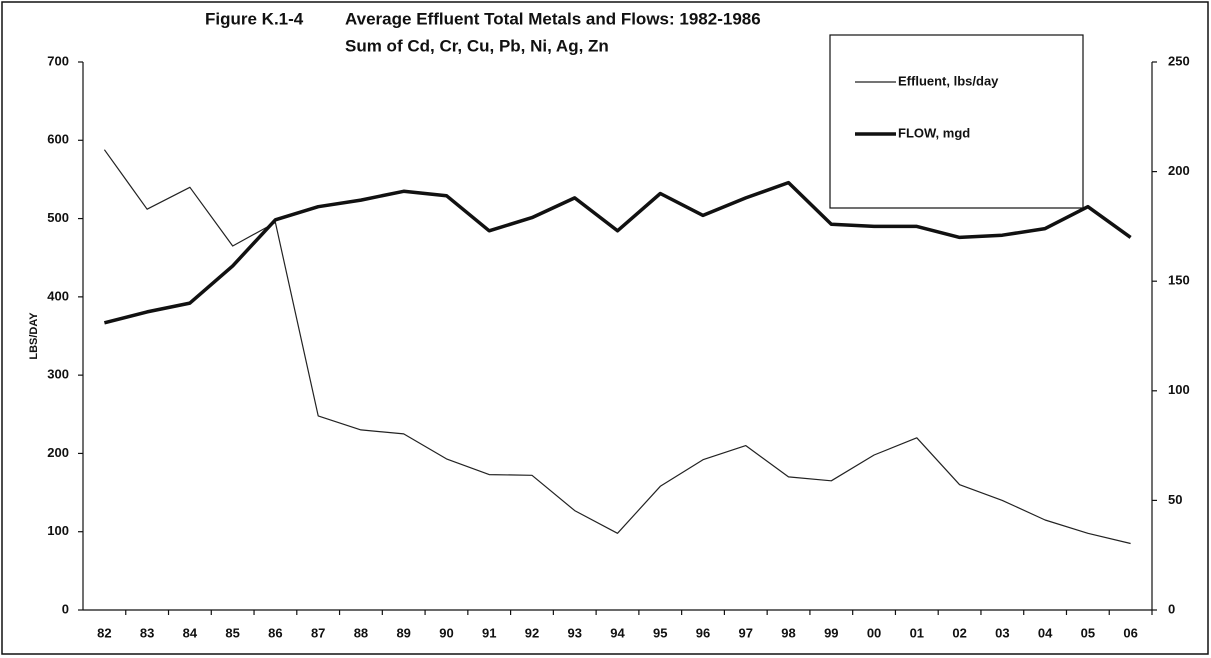 Image resolution: width=1211 pixels, height=658 pixels. What do you see at coordinates (489, 632) in the screenshot?
I see `x-tick-label: 91` at bounding box center [489, 632].